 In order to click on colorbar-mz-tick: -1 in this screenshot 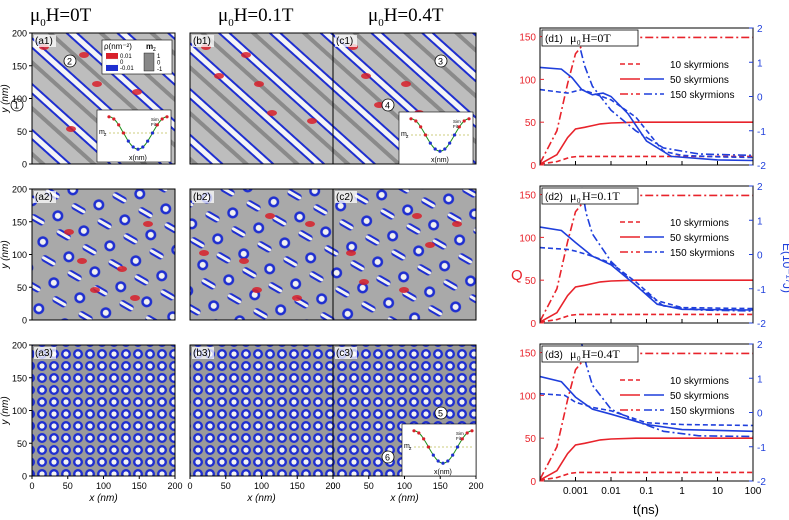, I will do `click(160, 70)`.